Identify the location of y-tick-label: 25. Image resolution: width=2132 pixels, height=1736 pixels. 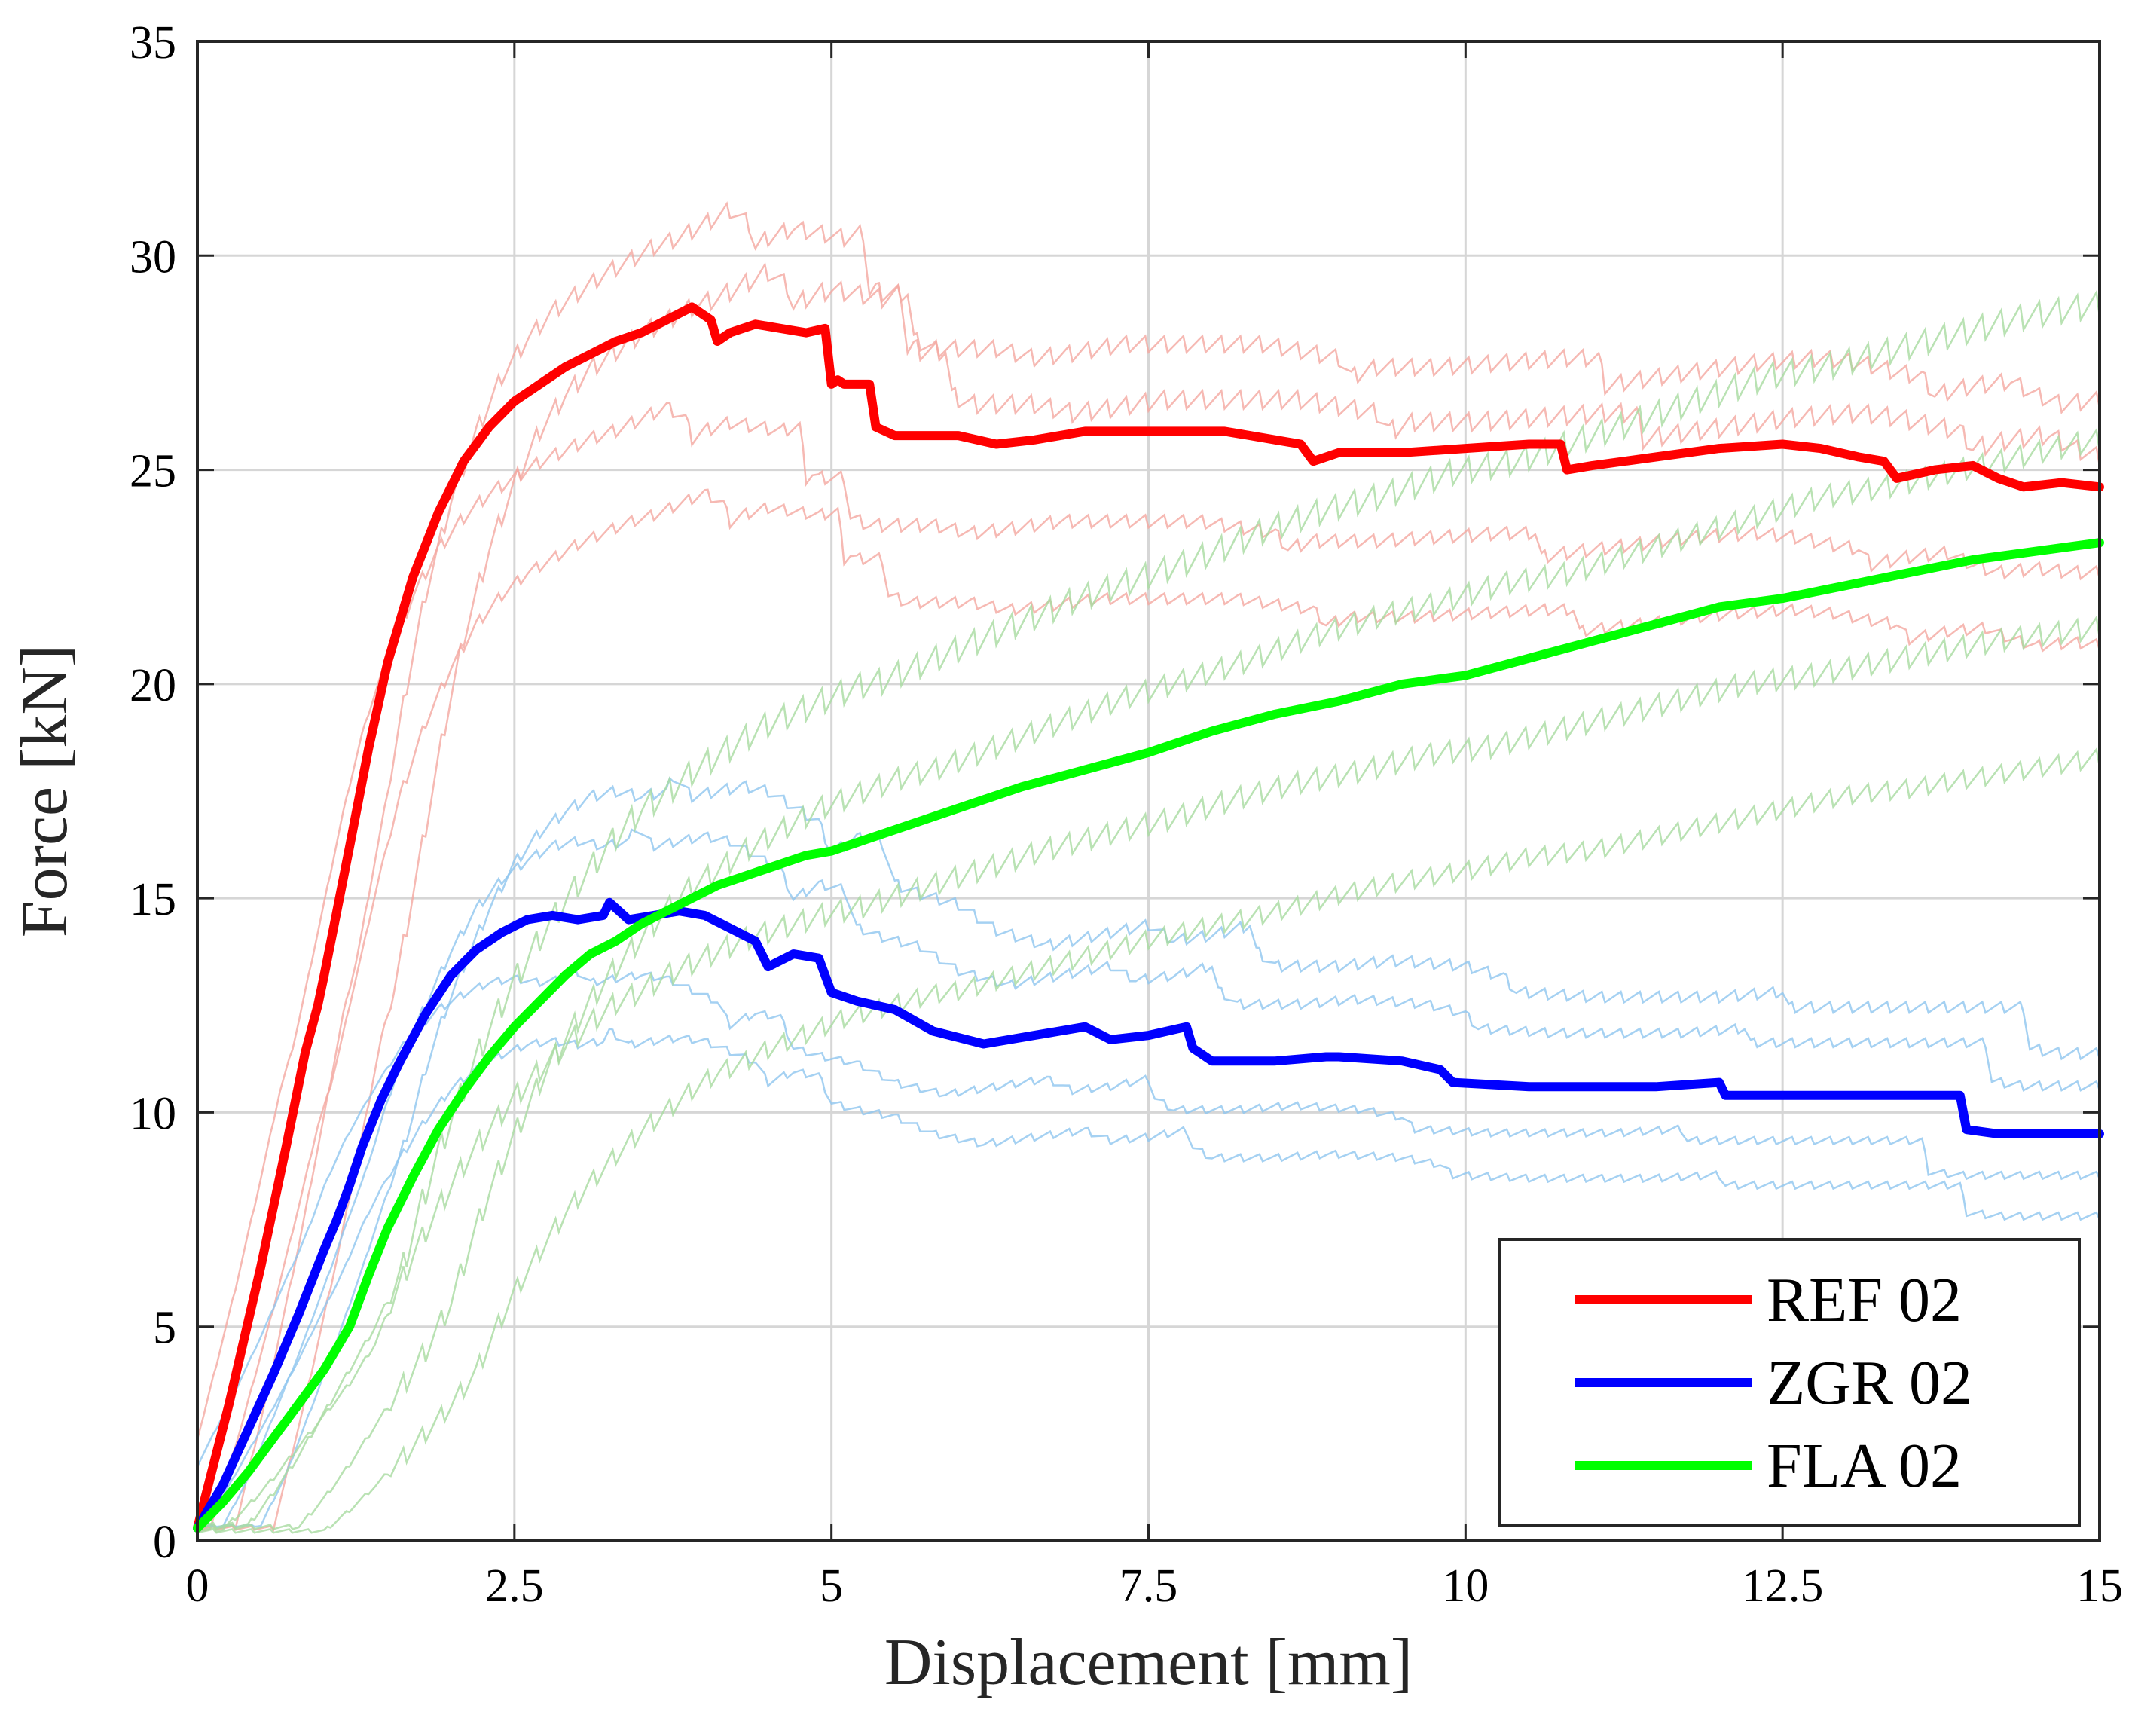
(153, 472).